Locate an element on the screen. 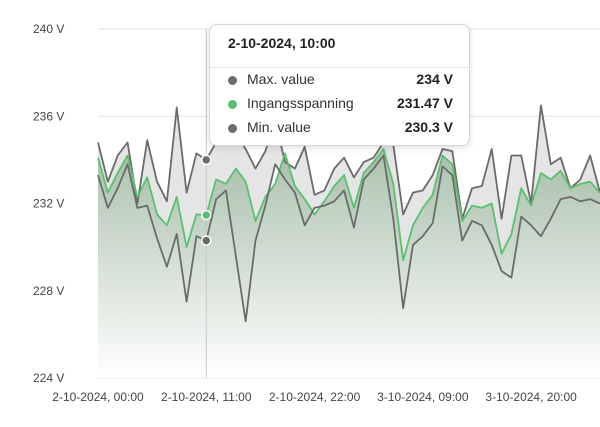 The height and width of the screenshot is (427, 600). x-tick-label: 2-10-2024, 22:00 is located at coordinates (315, 397).